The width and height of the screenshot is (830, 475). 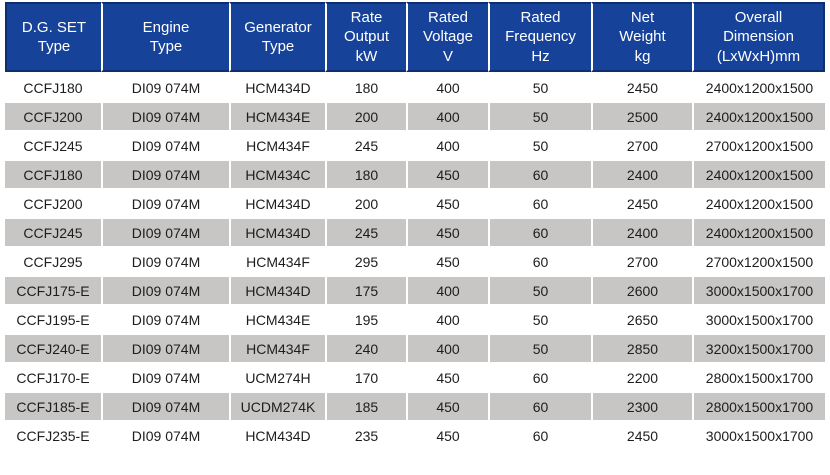 I want to click on table-cell: 245, so click(x=365, y=145).